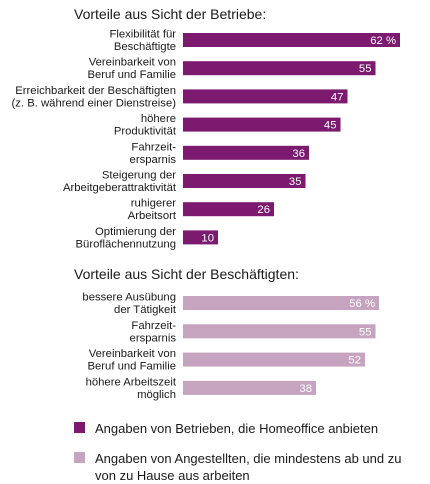 The width and height of the screenshot is (430, 484). Describe the element at coordinates (131, 382) in the screenshot. I see `category-label: höhere Arbeitszeit` at that location.